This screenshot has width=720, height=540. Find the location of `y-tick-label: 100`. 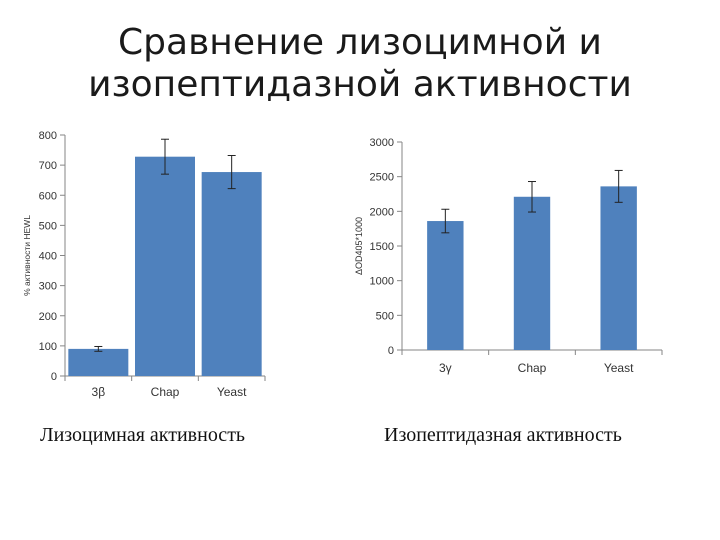

y-tick-label: 100 is located at coordinates (48, 347).